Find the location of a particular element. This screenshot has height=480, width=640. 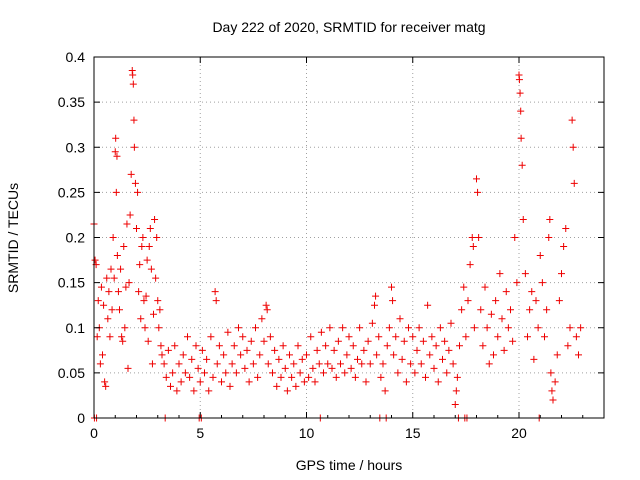

y-tick-label: 0.1 is located at coordinates (76, 328).